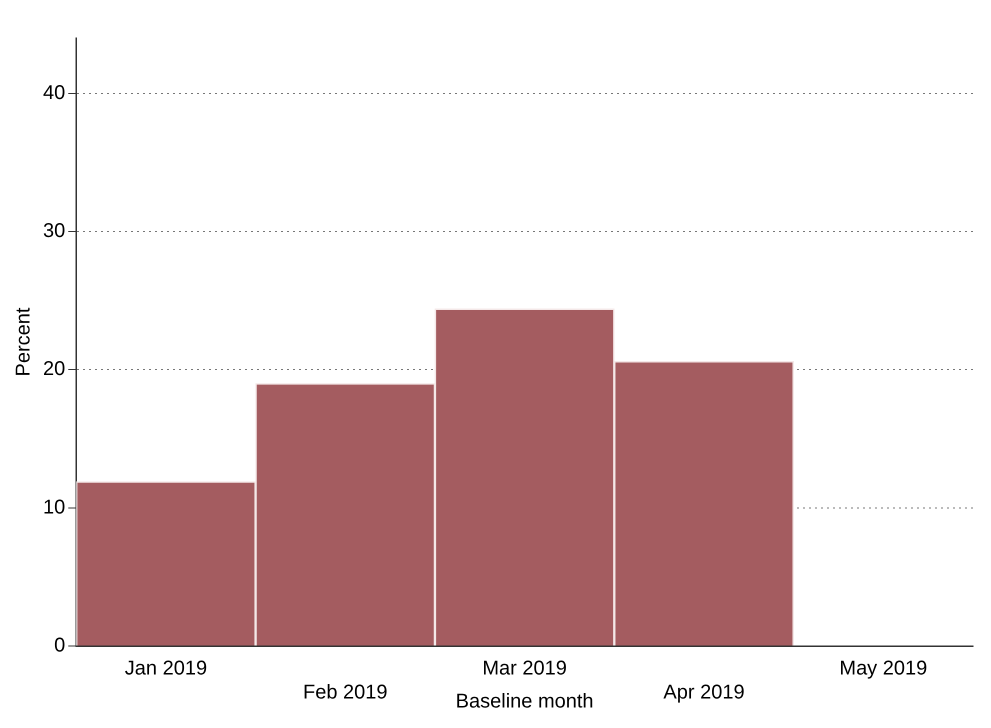 This screenshot has height=728, width=991. Describe the element at coordinates (525, 701) in the screenshot. I see `x-axis-title: Baseline month` at that location.